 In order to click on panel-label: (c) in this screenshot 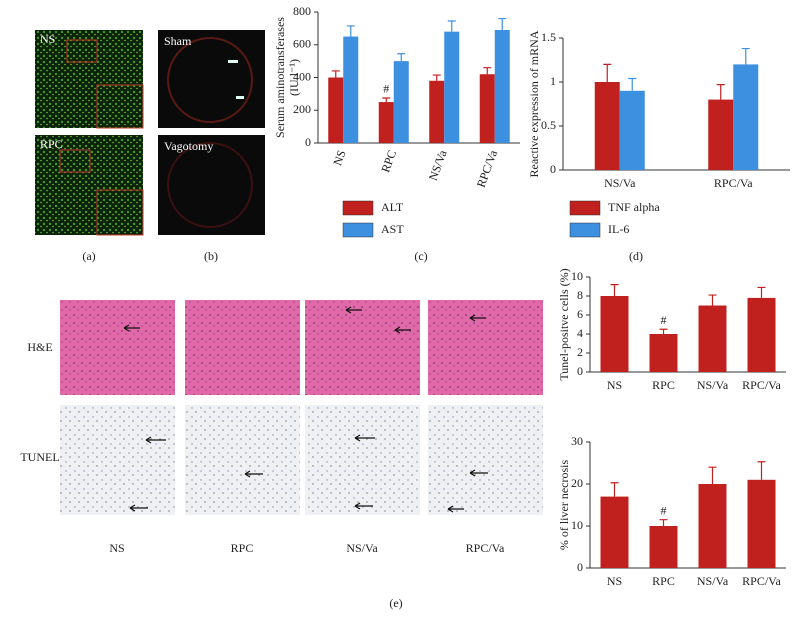, I will do `click(420, 256)`.